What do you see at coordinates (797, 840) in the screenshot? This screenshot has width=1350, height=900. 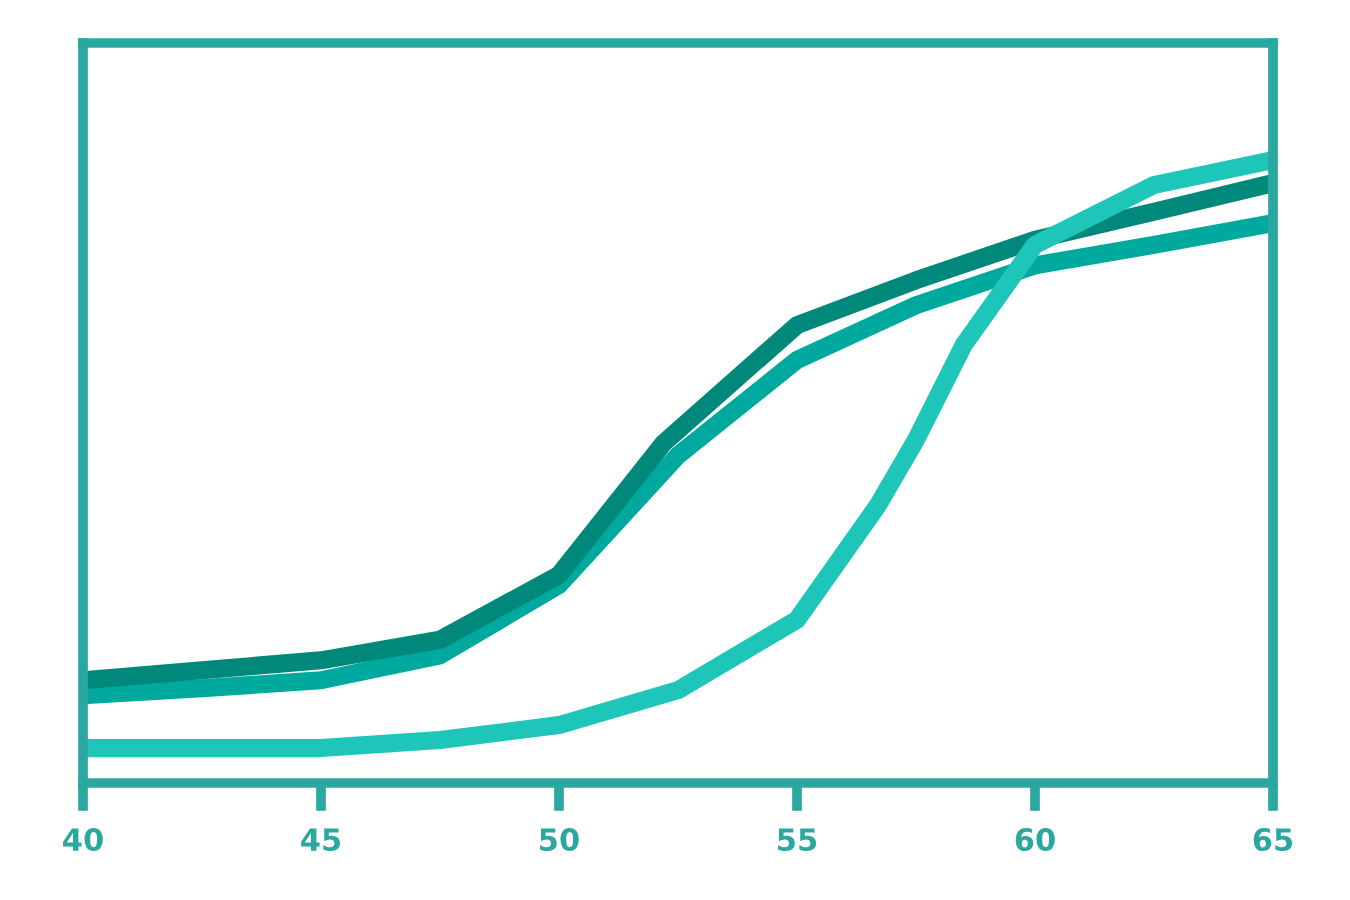 I see `x-tick-label: 55` at bounding box center [797, 840].